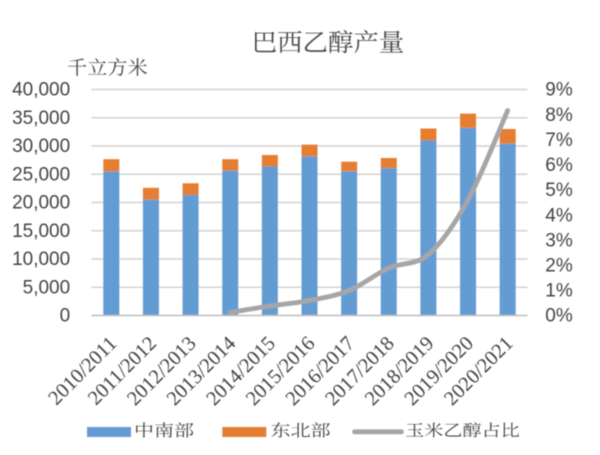  Describe the element at coordinates (41, 231) in the screenshot. I see `svg-text: 15,000` at that location.